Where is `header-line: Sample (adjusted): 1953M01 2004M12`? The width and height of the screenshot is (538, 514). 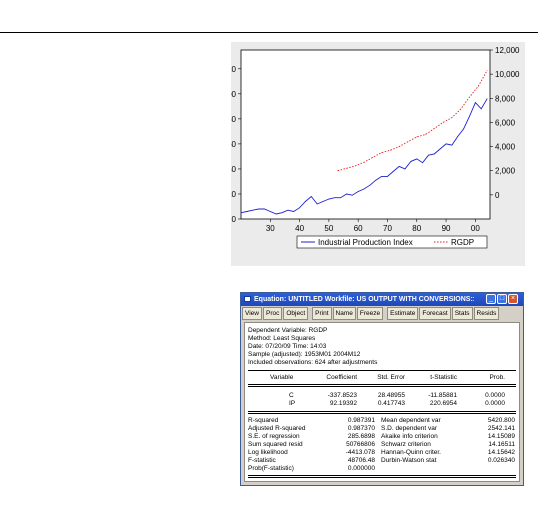 header-line: Sample (adjusted): 1953M01 2004M12 is located at coordinates (304, 354).